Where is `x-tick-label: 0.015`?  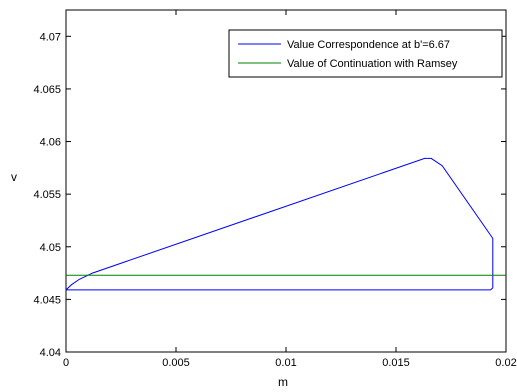
x-tick-label: 0.015 is located at coordinates (396, 363).